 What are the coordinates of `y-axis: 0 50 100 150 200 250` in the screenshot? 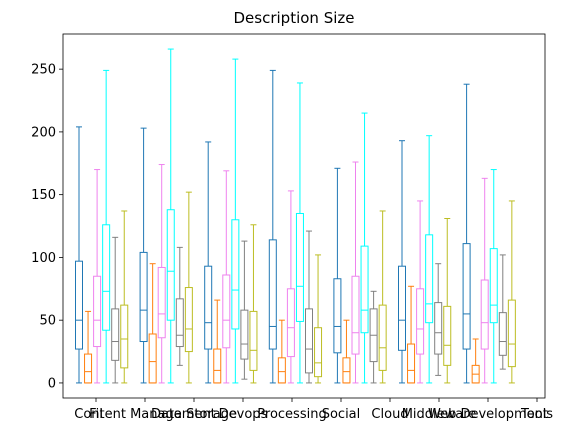 It's located at (47, 227).